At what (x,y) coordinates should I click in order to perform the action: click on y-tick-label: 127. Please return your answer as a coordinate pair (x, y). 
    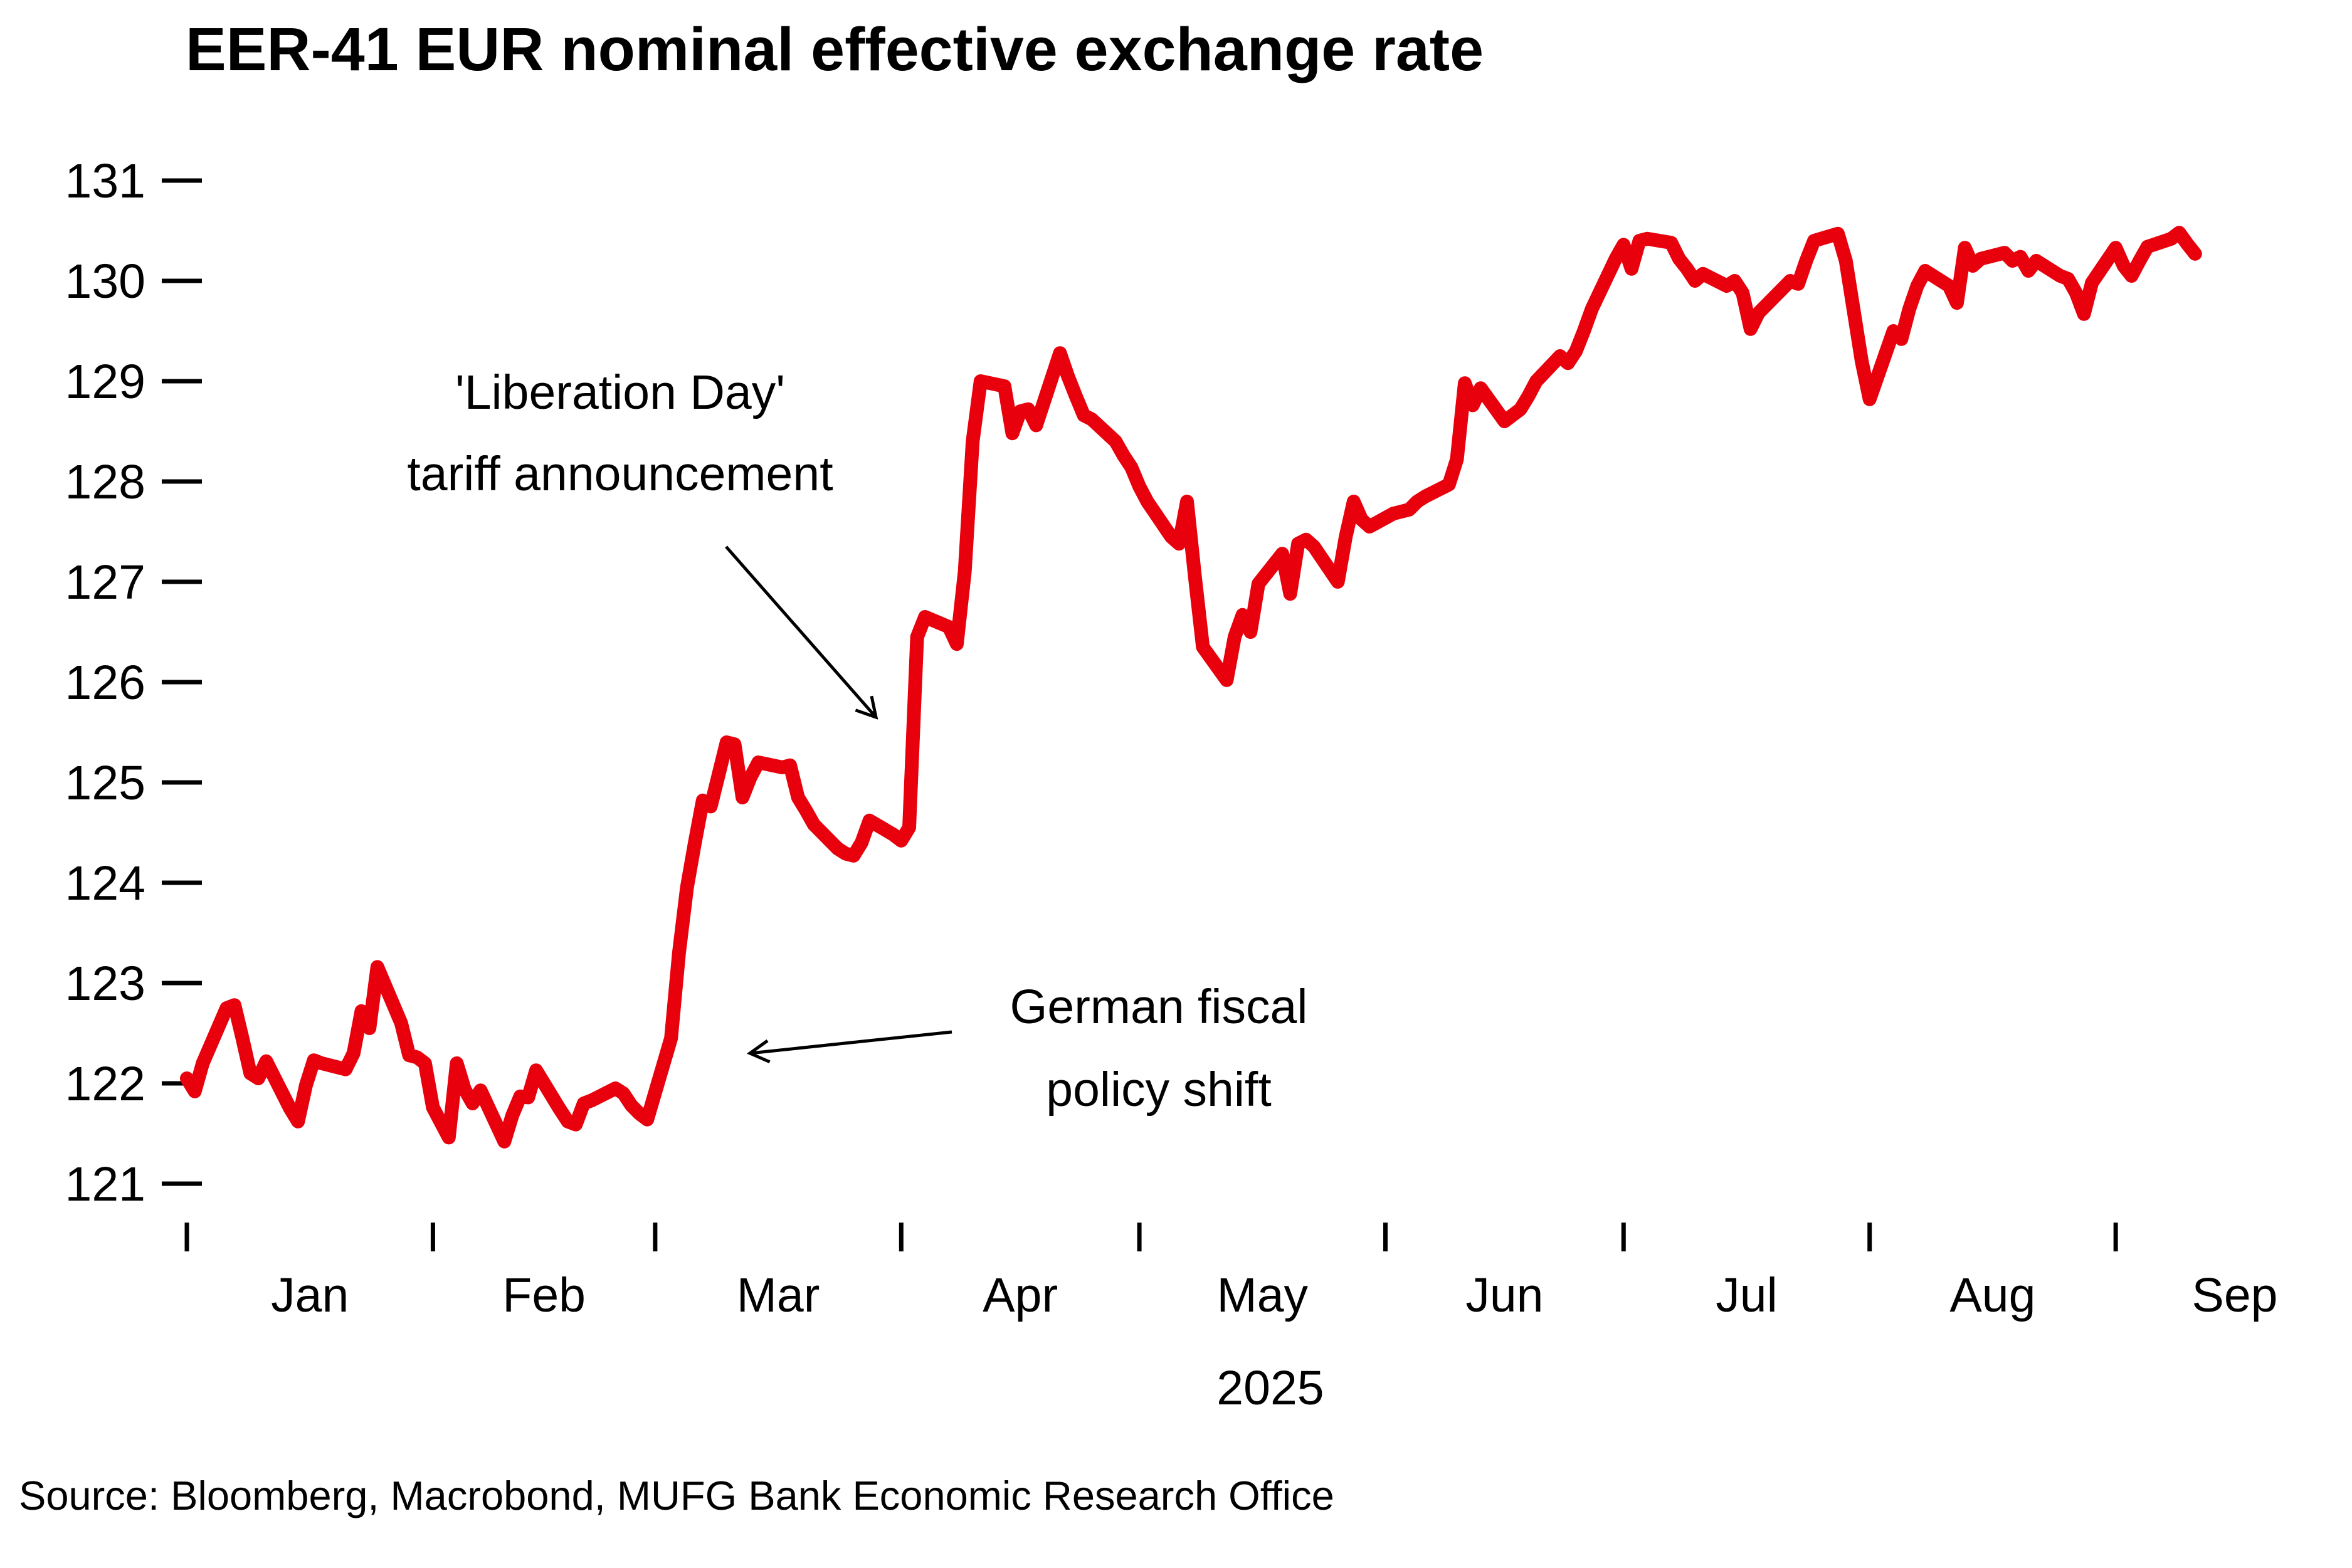
    Looking at the image, I should click on (105, 582).